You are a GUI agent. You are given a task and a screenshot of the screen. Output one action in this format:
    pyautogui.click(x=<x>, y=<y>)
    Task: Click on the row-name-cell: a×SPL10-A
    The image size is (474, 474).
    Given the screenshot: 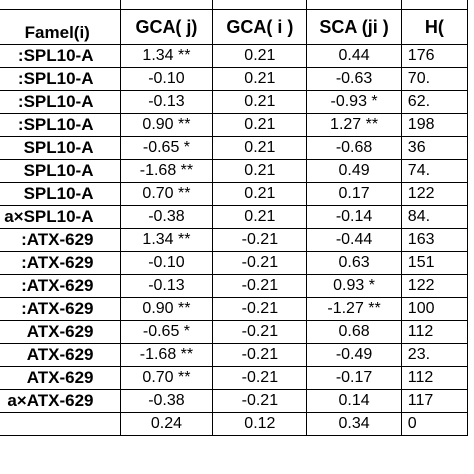 What is the action you would take?
    pyautogui.click(x=60, y=217)
    